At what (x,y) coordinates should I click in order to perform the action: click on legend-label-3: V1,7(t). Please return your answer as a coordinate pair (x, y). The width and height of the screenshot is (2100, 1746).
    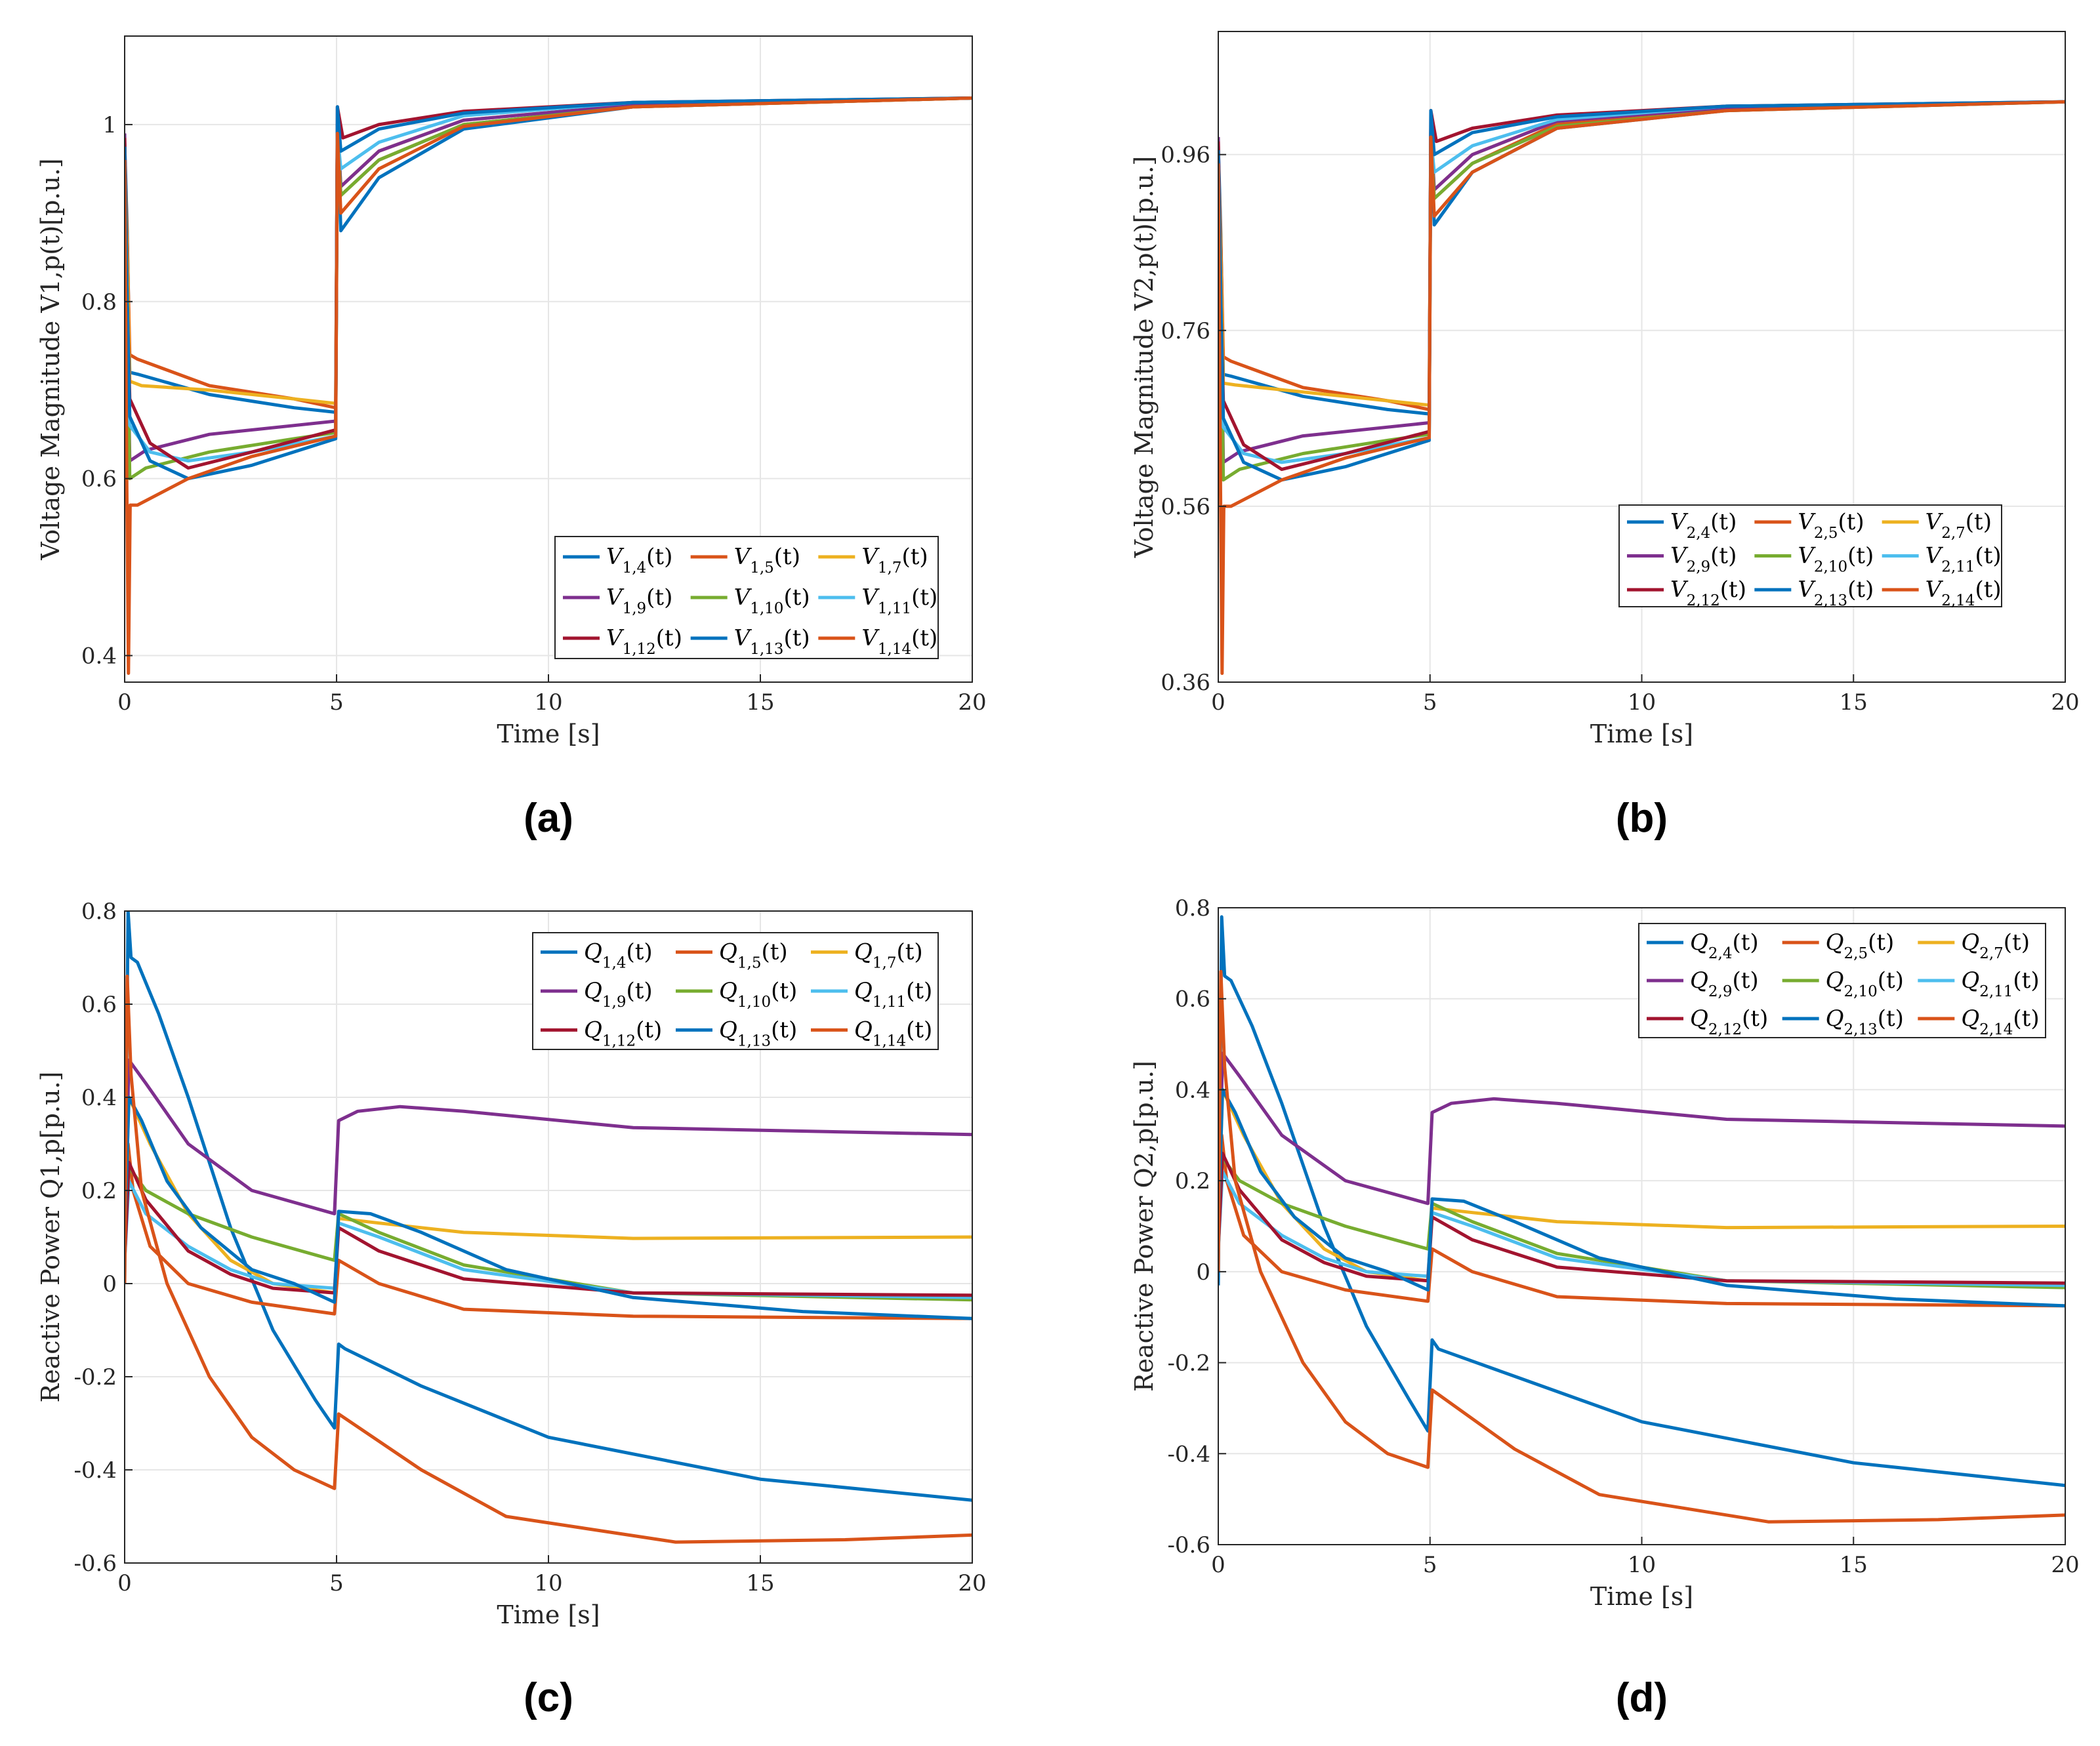
    Looking at the image, I should click on (894, 560).